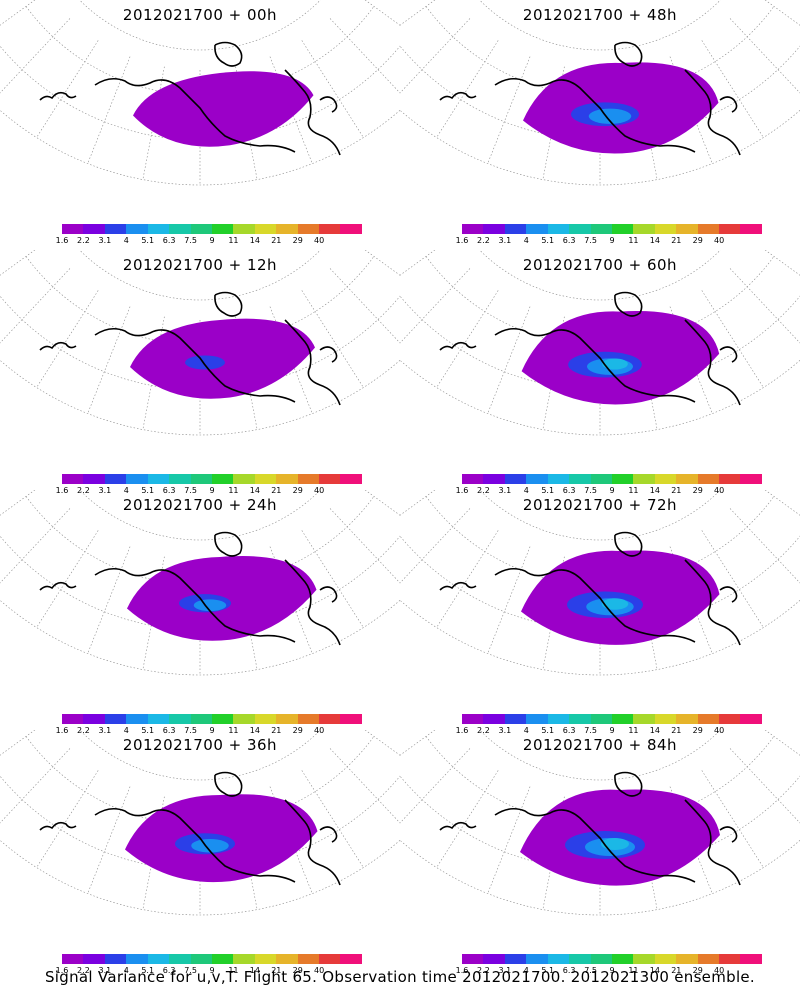  I want to click on panel-title: 2012021700 + 36h, so click(200, 745).